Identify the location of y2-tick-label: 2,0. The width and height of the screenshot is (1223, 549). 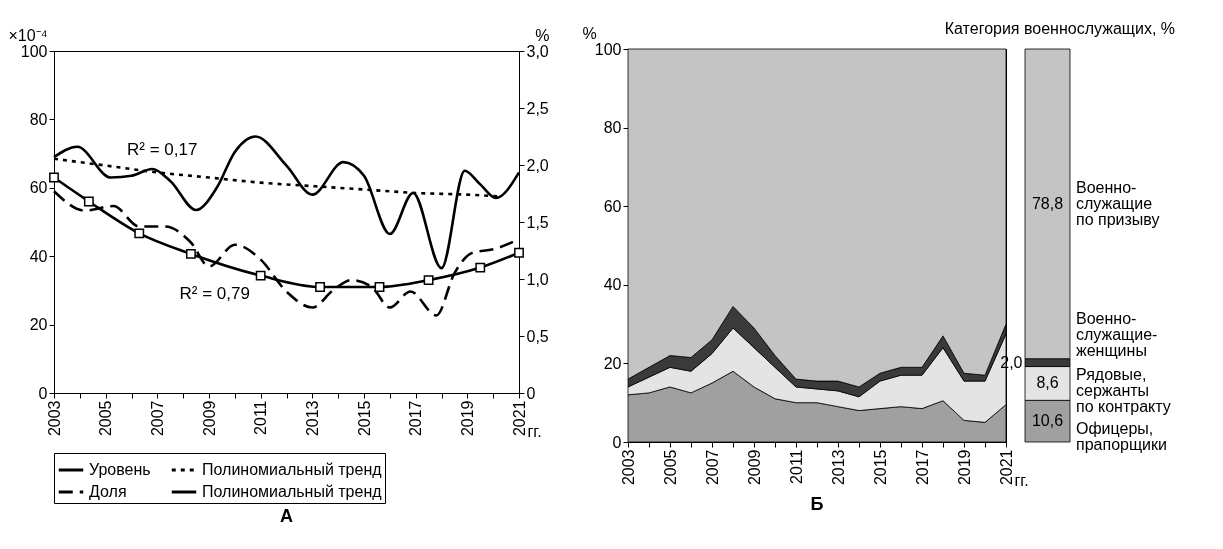
(537, 165).